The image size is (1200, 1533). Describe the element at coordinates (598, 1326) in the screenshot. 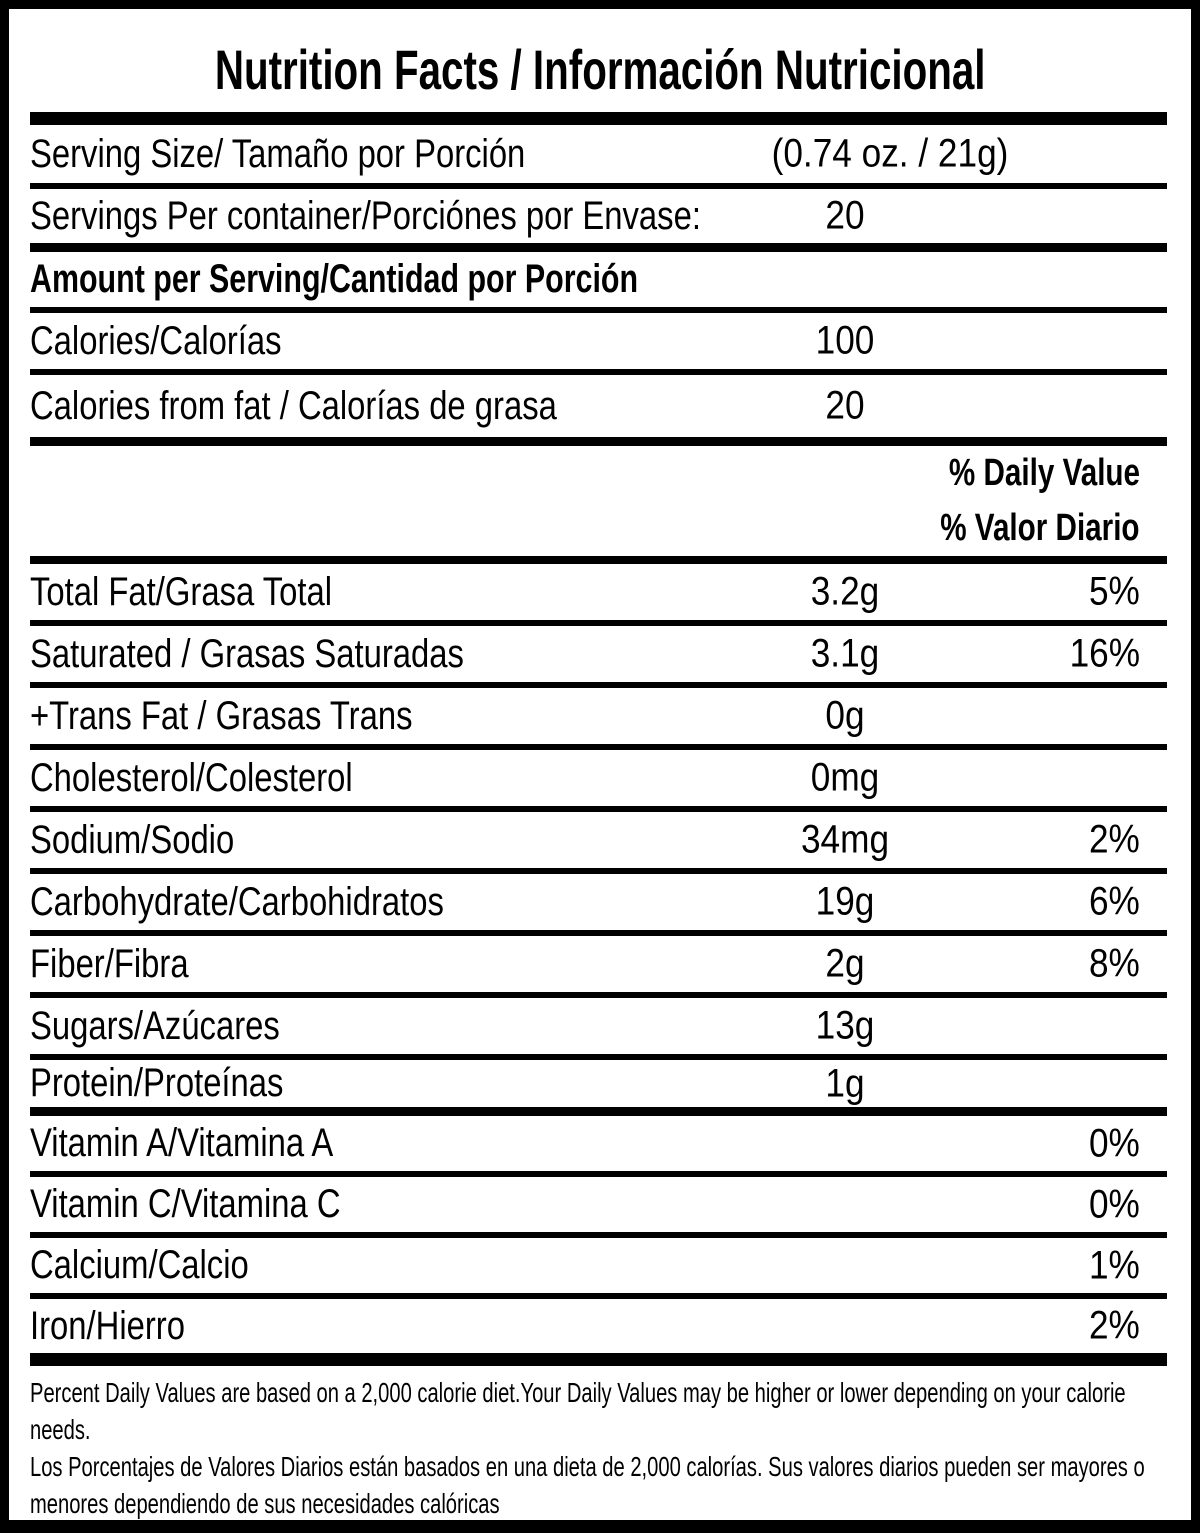

I see `nutrient-row: Iron/Hierro 2%` at that location.